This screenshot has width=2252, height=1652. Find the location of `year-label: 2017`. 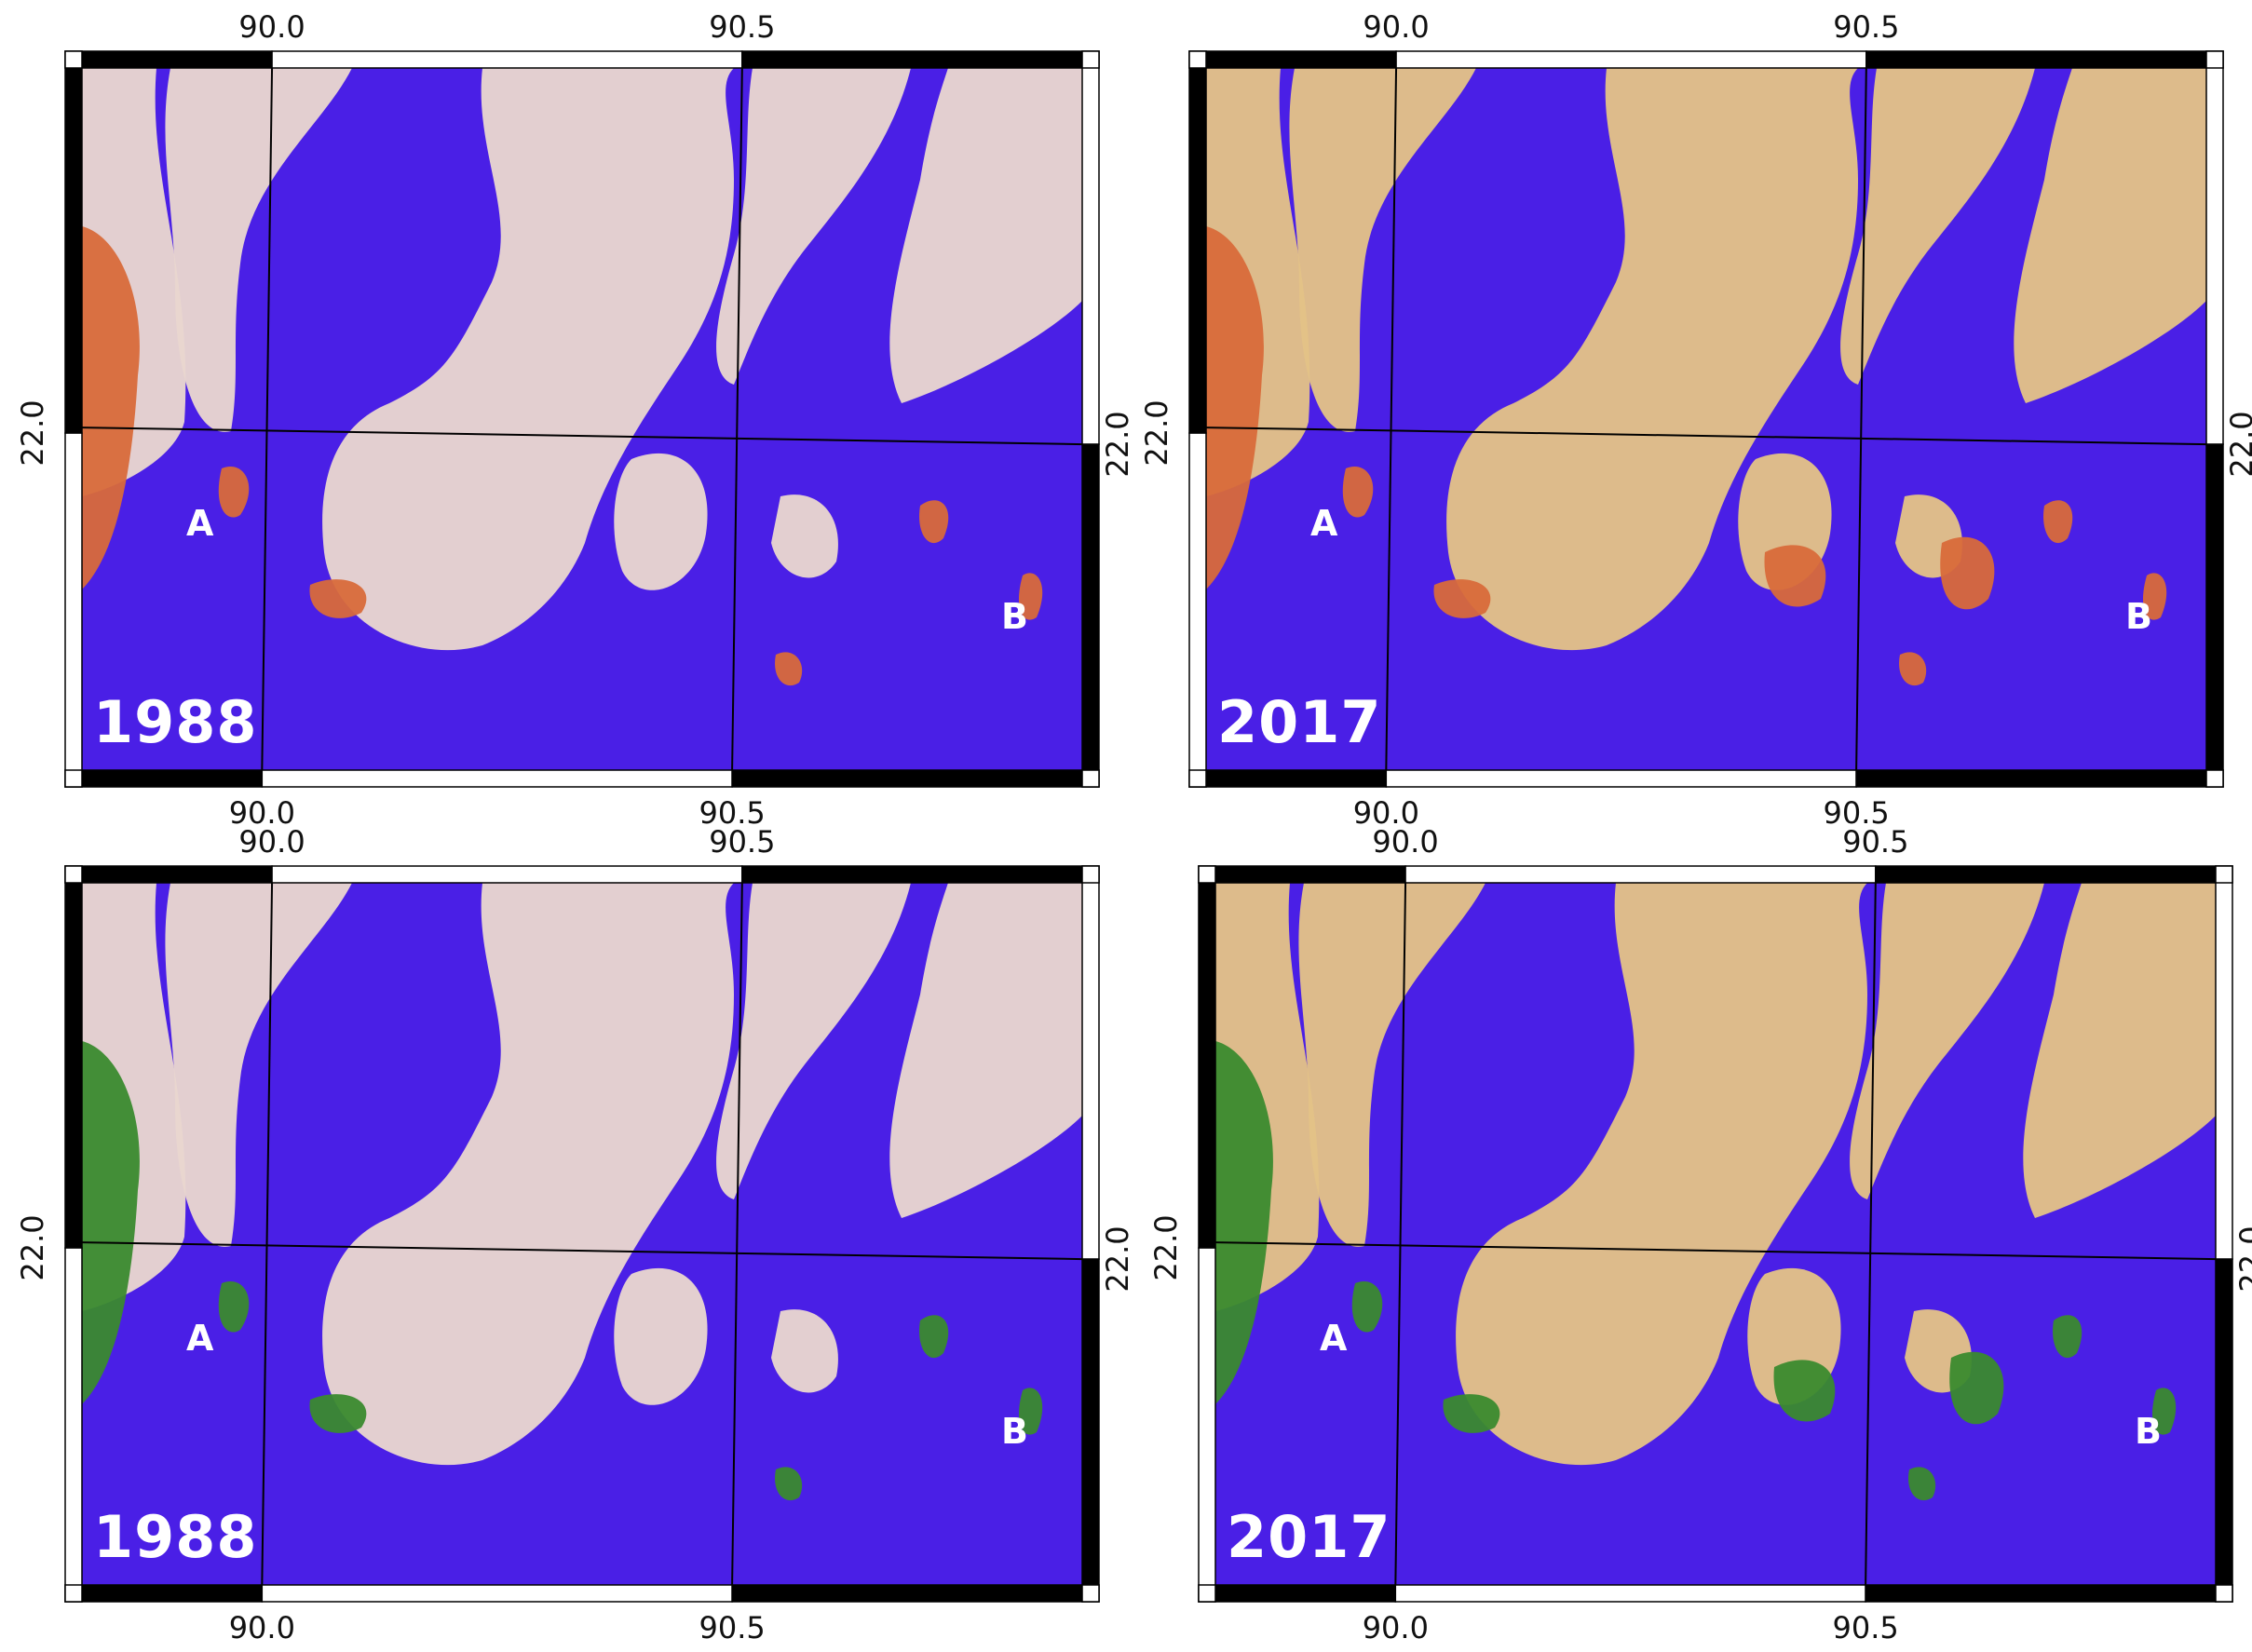

year-label: 2017 is located at coordinates (1299, 722).